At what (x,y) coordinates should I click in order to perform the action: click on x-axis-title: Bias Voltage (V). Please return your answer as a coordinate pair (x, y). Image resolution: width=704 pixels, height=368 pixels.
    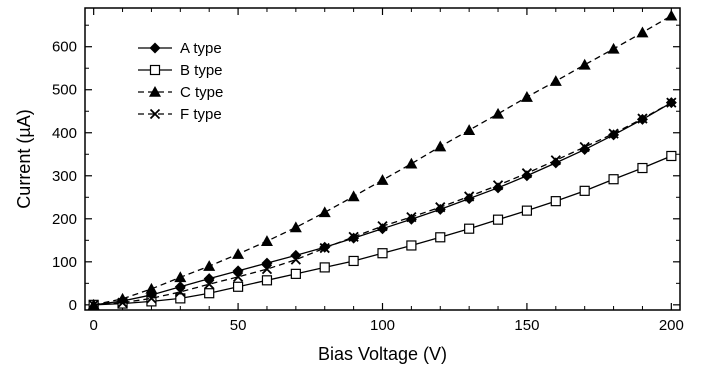
    Looking at the image, I should click on (382, 354).